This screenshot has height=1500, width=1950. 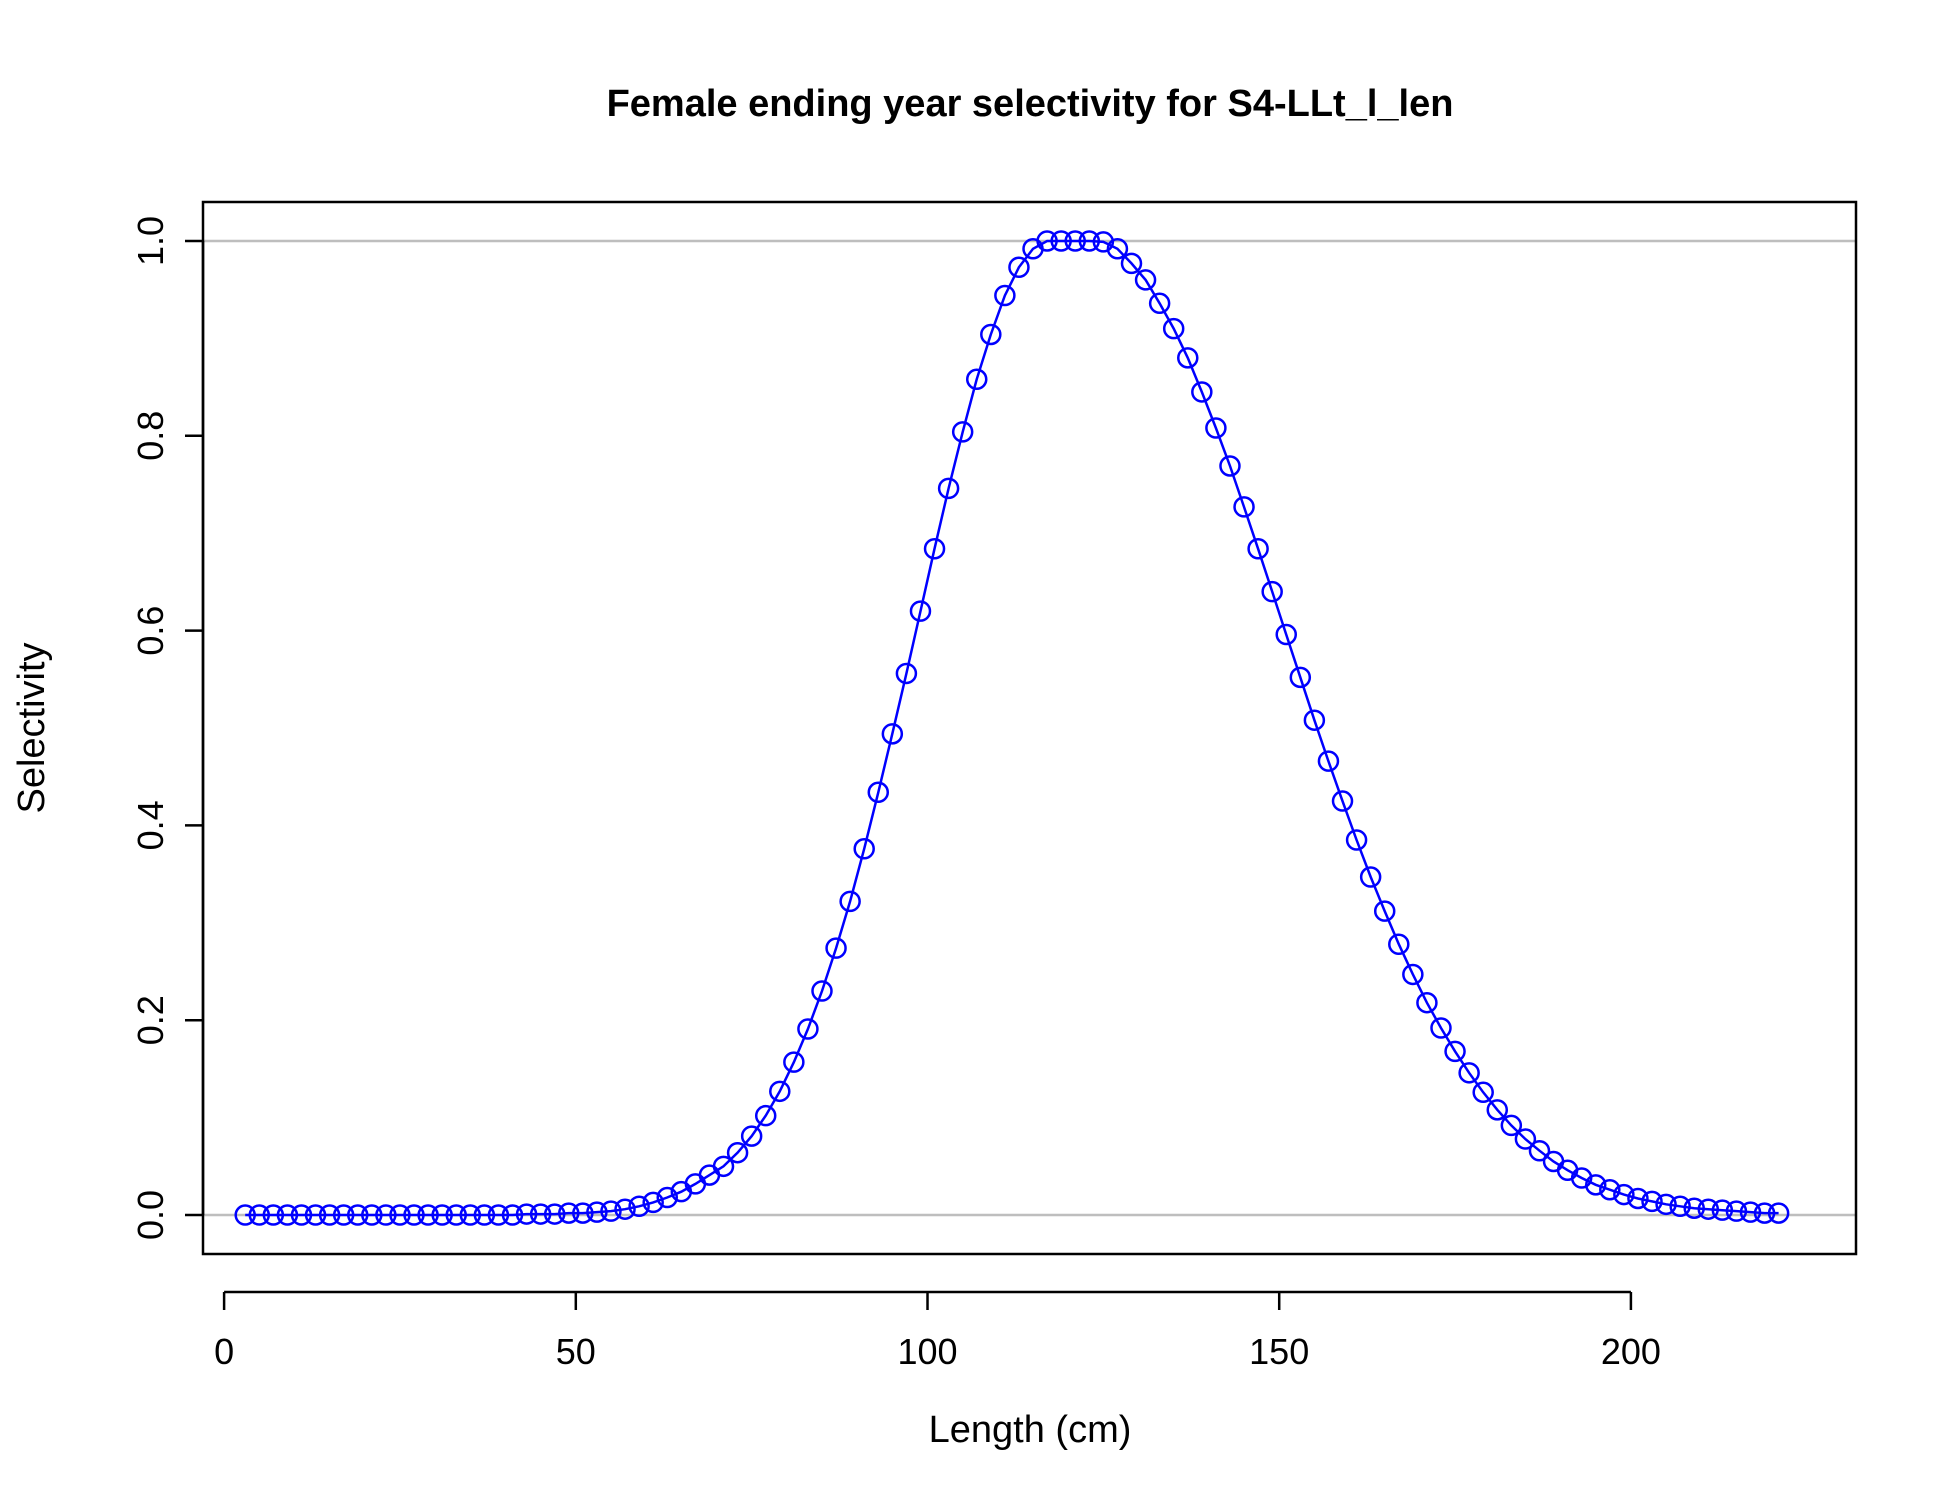 What do you see at coordinates (1279, 1351) in the screenshot?
I see `x-tick-label: 150` at bounding box center [1279, 1351].